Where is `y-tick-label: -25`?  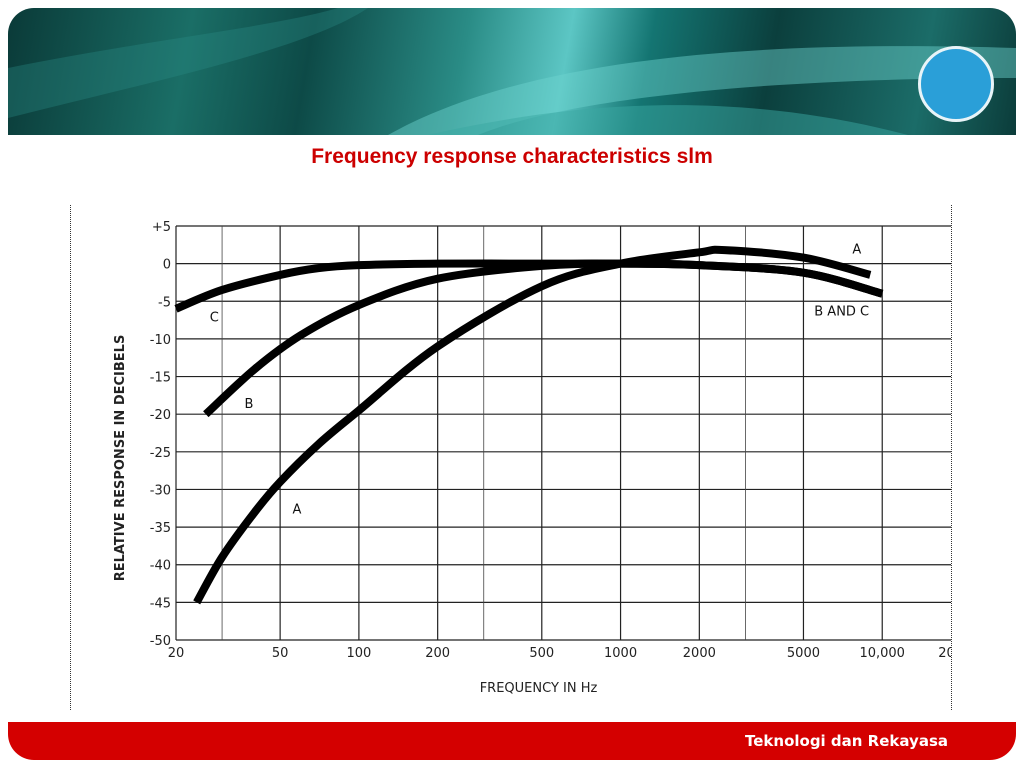 y-tick-label: -25 is located at coordinates (160, 453).